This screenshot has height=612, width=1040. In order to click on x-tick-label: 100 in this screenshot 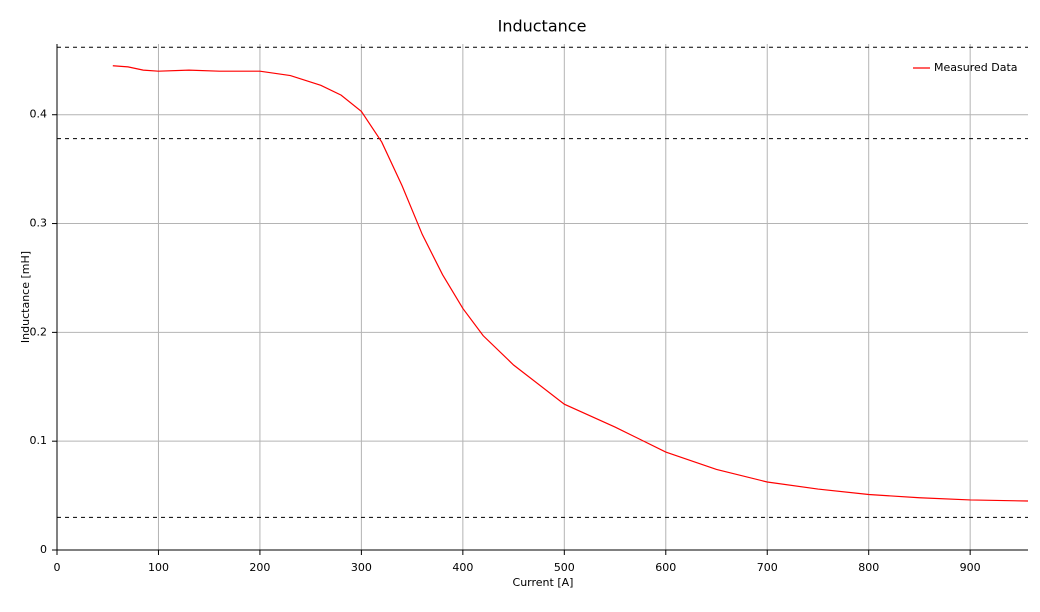, I will do `click(158, 567)`.